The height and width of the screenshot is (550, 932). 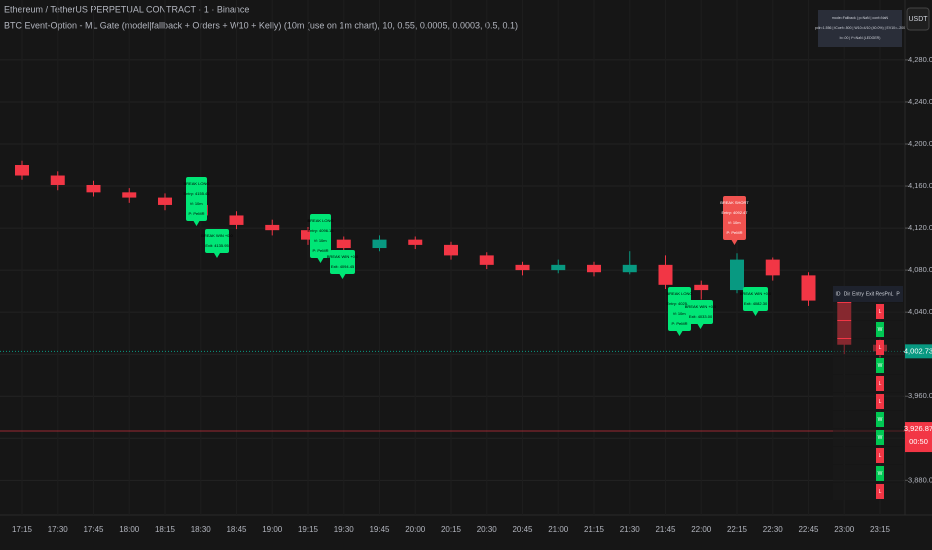 What do you see at coordinates (920, 59) in the screenshot?
I see `y-tick-label: 4,280.00` at bounding box center [920, 59].